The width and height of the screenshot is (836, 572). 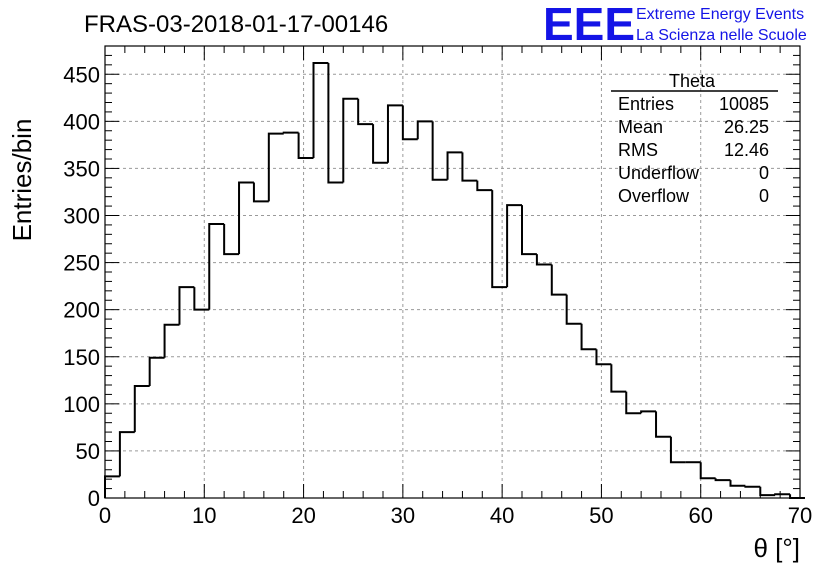 I want to click on x-axis-label: θ [°], so click(x=776, y=548).